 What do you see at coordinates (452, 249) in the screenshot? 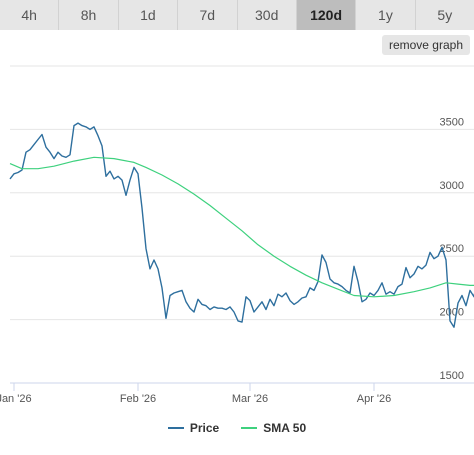
I see `y-tick-label-2500: 2500` at bounding box center [452, 249].